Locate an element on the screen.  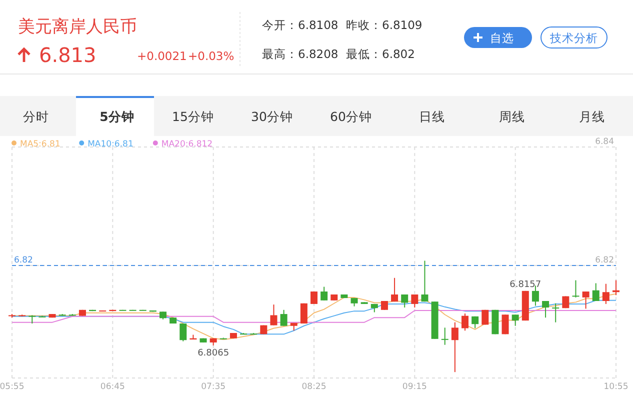
x-tick-label: 06:45 is located at coordinates (112, 387).